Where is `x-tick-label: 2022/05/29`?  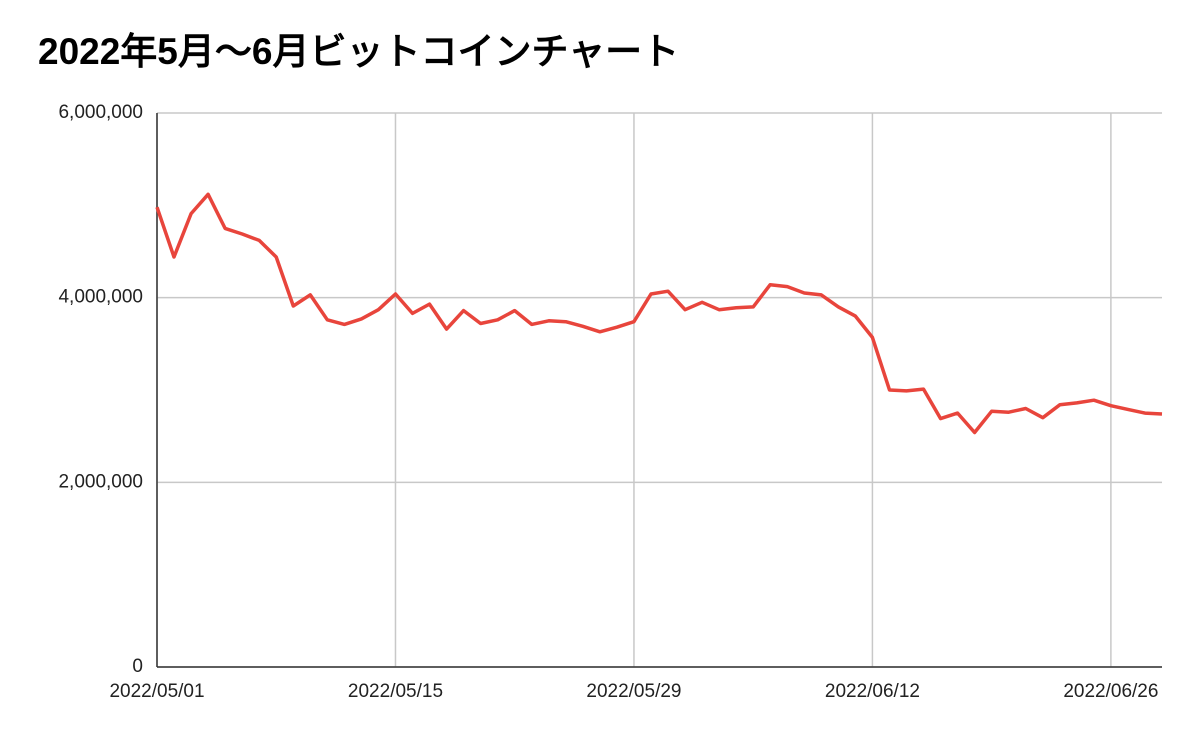 x-tick-label: 2022/05/29 is located at coordinates (633, 691).